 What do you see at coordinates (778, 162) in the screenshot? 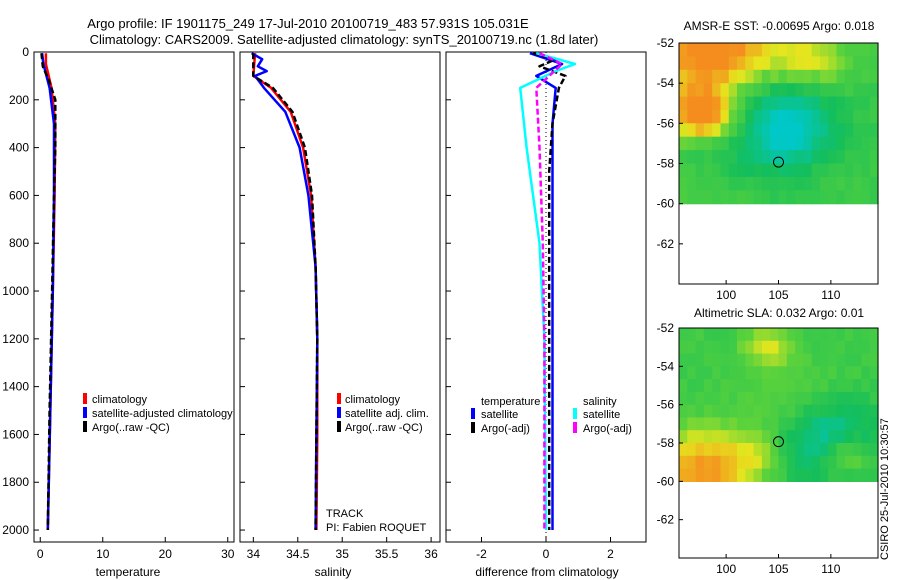
I see `sst_map-argo-location-marker` at bounding box center [778, 162].